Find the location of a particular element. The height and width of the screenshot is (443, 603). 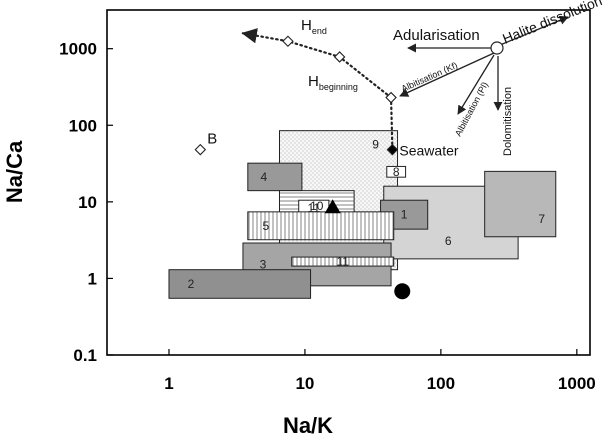

field-label-11: 11 is located at coordinates (343, 262).